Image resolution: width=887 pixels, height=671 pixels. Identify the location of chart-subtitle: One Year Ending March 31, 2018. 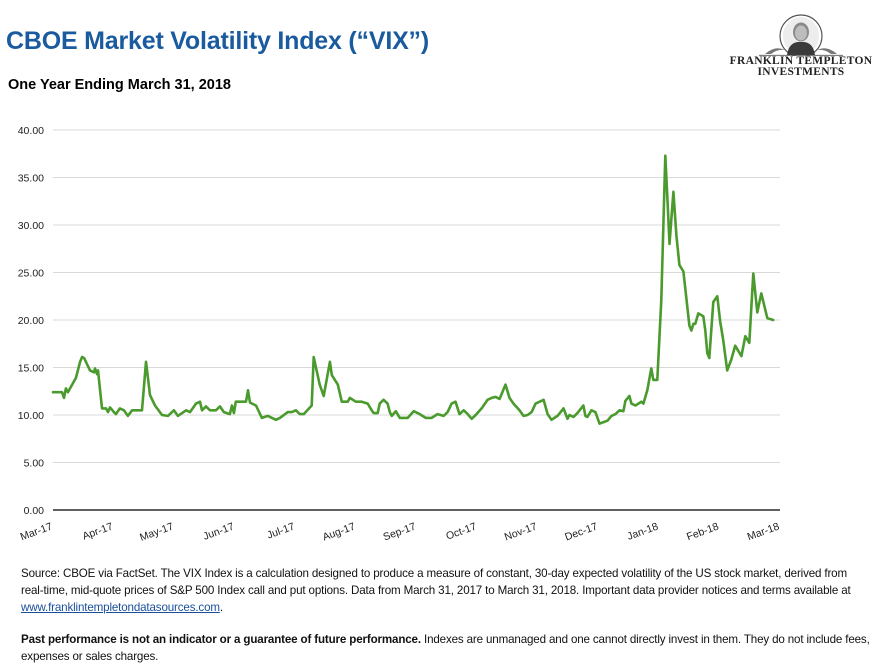
(119, 85).